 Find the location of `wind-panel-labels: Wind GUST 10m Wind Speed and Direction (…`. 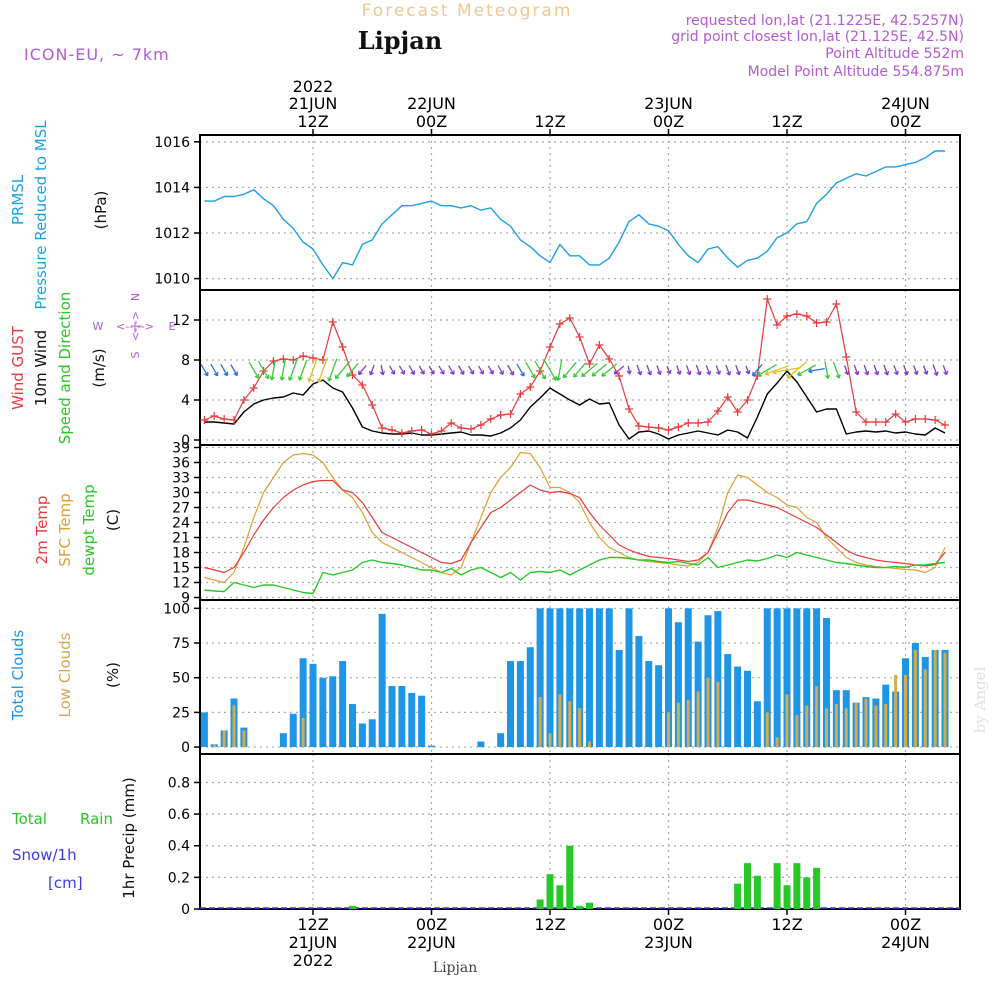

wind-panel-labels: Wind GUST 10m Wind Speed and Direction (… is located at coordinates (92, 368).